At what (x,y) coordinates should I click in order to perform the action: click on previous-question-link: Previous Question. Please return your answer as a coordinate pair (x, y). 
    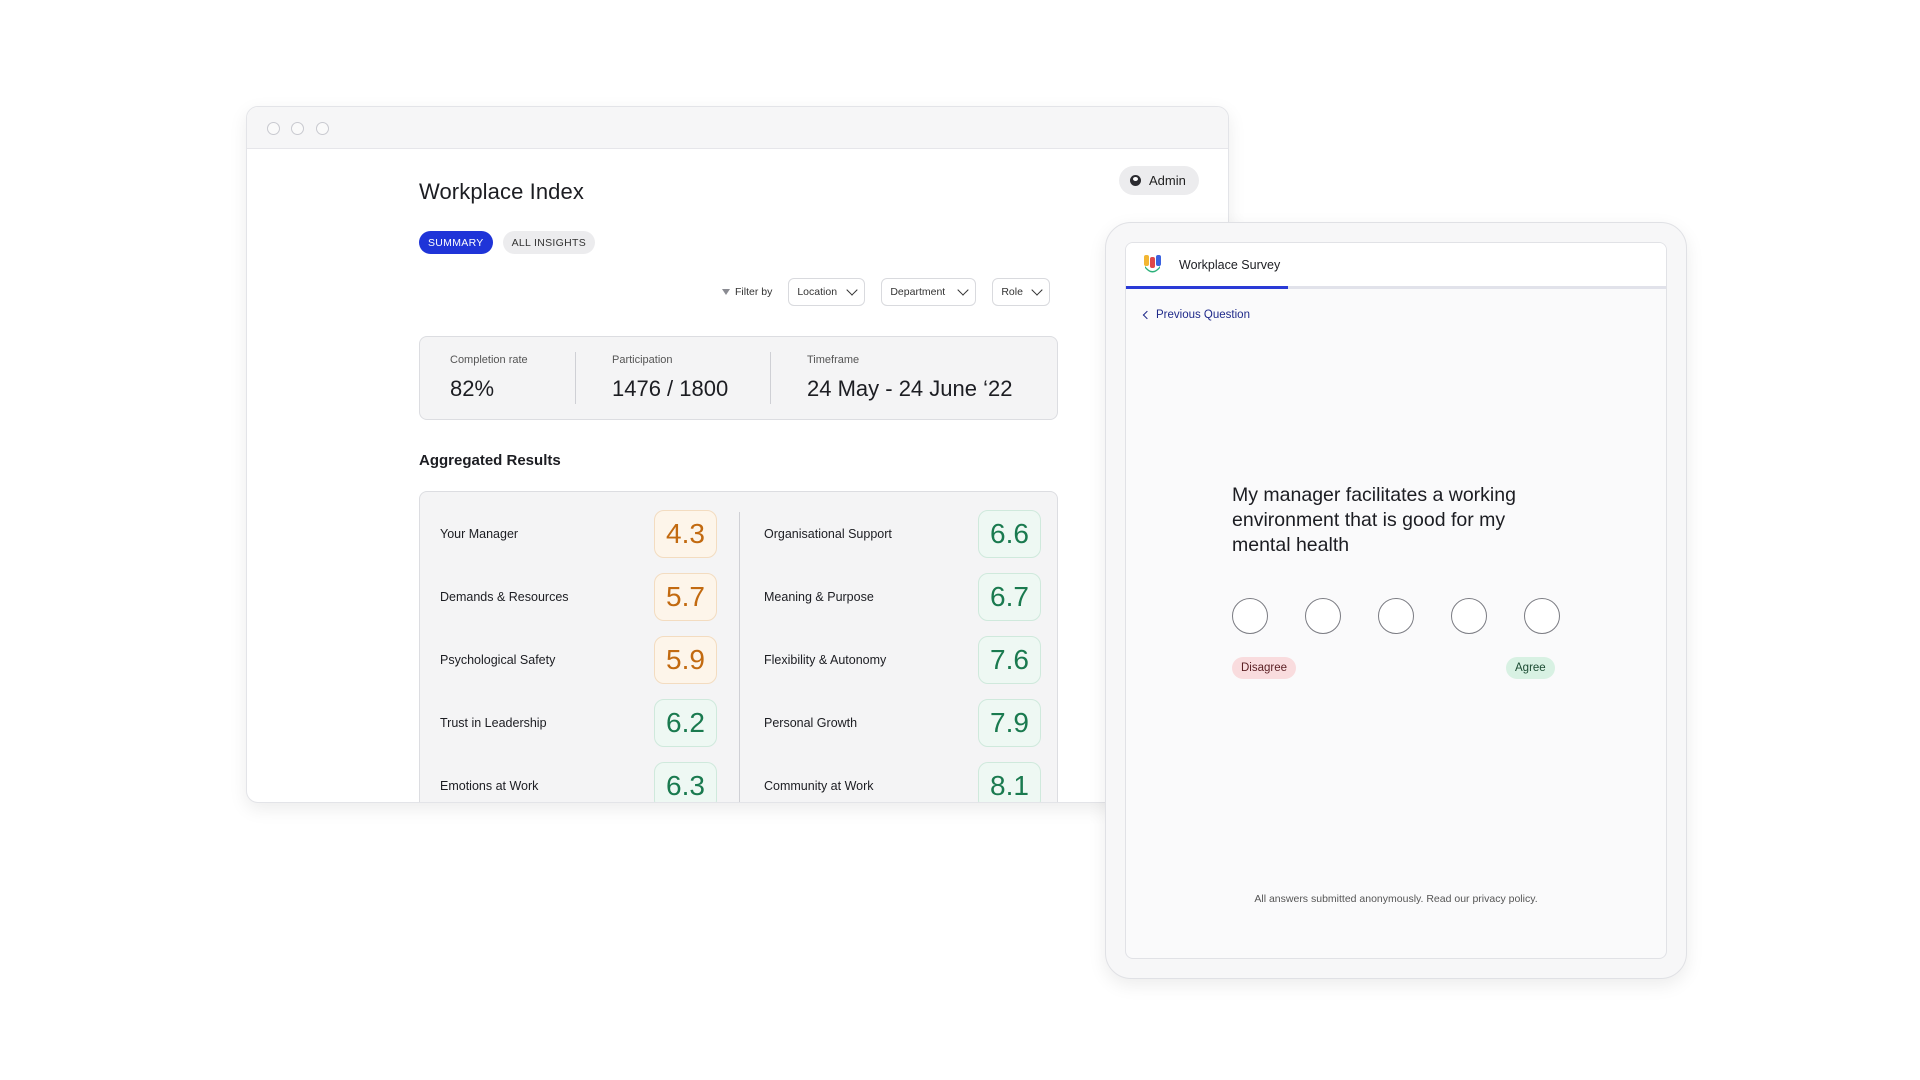
    Looking at the image, I should click on (1196, 315).